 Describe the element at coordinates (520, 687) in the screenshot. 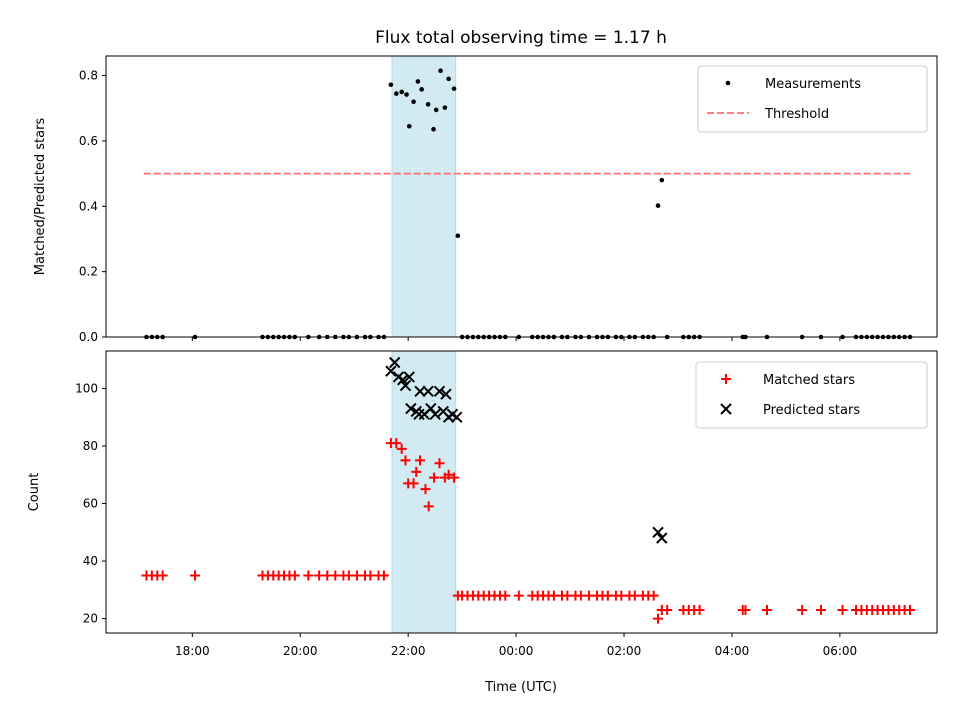

I see `x-axis-label: Time (UTC)` at that location.